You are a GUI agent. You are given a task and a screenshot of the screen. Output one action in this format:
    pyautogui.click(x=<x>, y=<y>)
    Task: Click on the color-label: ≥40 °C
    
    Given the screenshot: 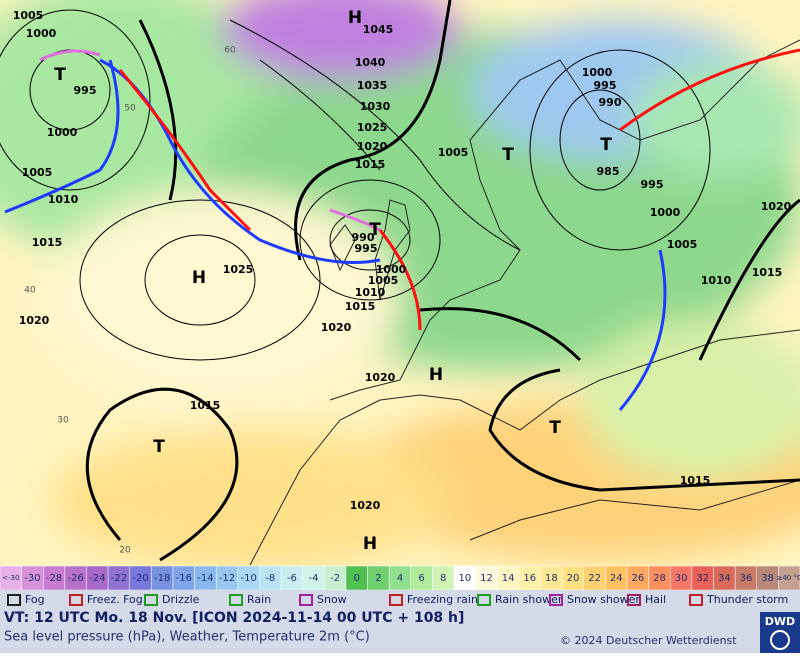 What is the action you would take?
    pyautogui.click(x=788, y=578)
    